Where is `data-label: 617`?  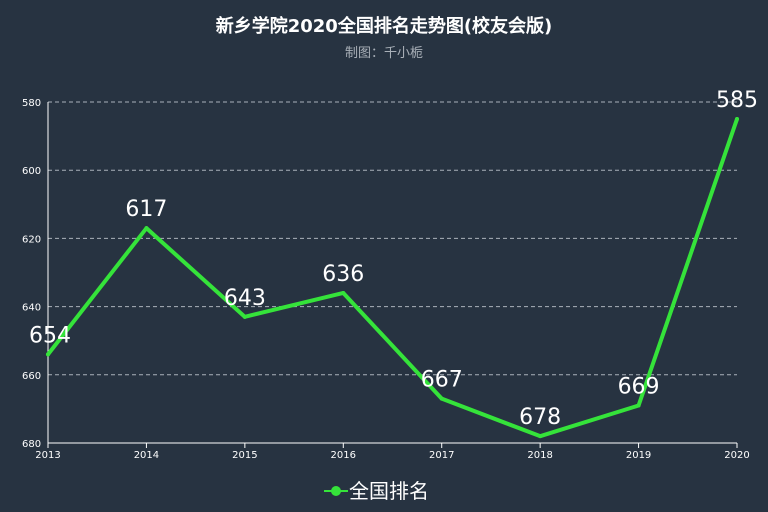
data-label: 617 is located at coordinates (146, 209).